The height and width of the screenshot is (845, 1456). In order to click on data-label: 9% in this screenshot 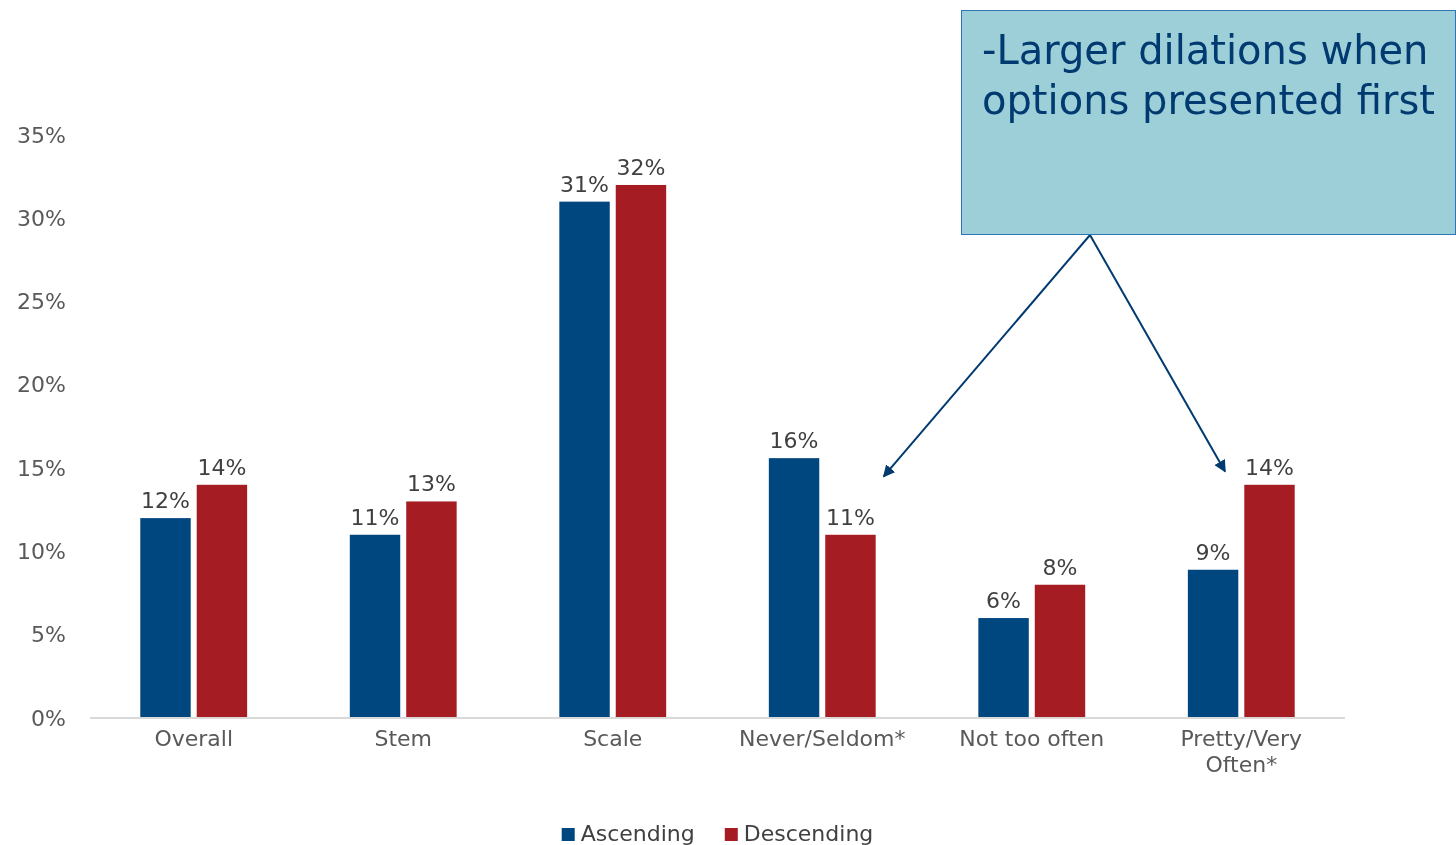, I will do `click(1213, 552)`.